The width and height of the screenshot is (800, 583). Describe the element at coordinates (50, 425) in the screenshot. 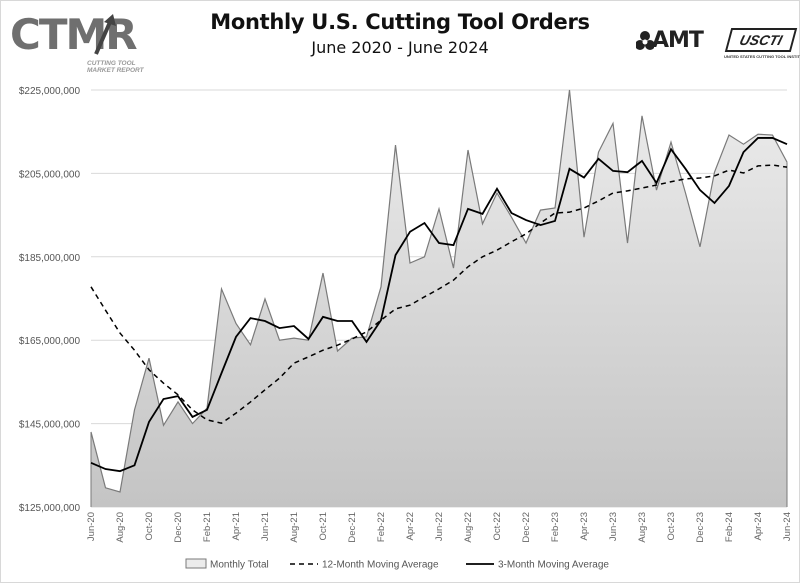

I see `y-tick-label: $145,000,000` at that location.